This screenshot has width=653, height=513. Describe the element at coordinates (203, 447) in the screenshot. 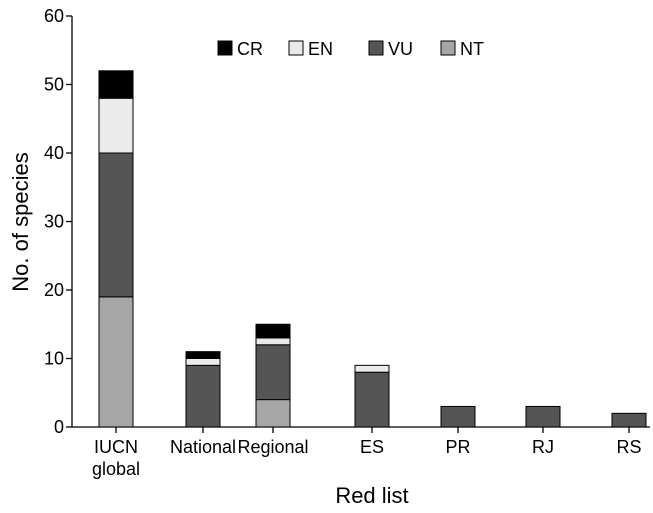

I see `x-tick-label: National` at that location.